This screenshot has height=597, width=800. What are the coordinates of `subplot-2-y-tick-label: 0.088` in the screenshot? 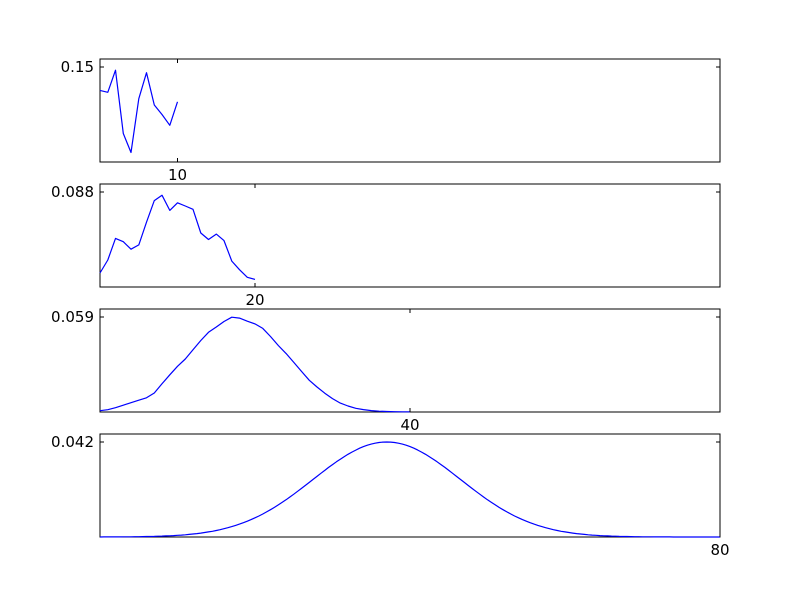 It's located at (72, 192).